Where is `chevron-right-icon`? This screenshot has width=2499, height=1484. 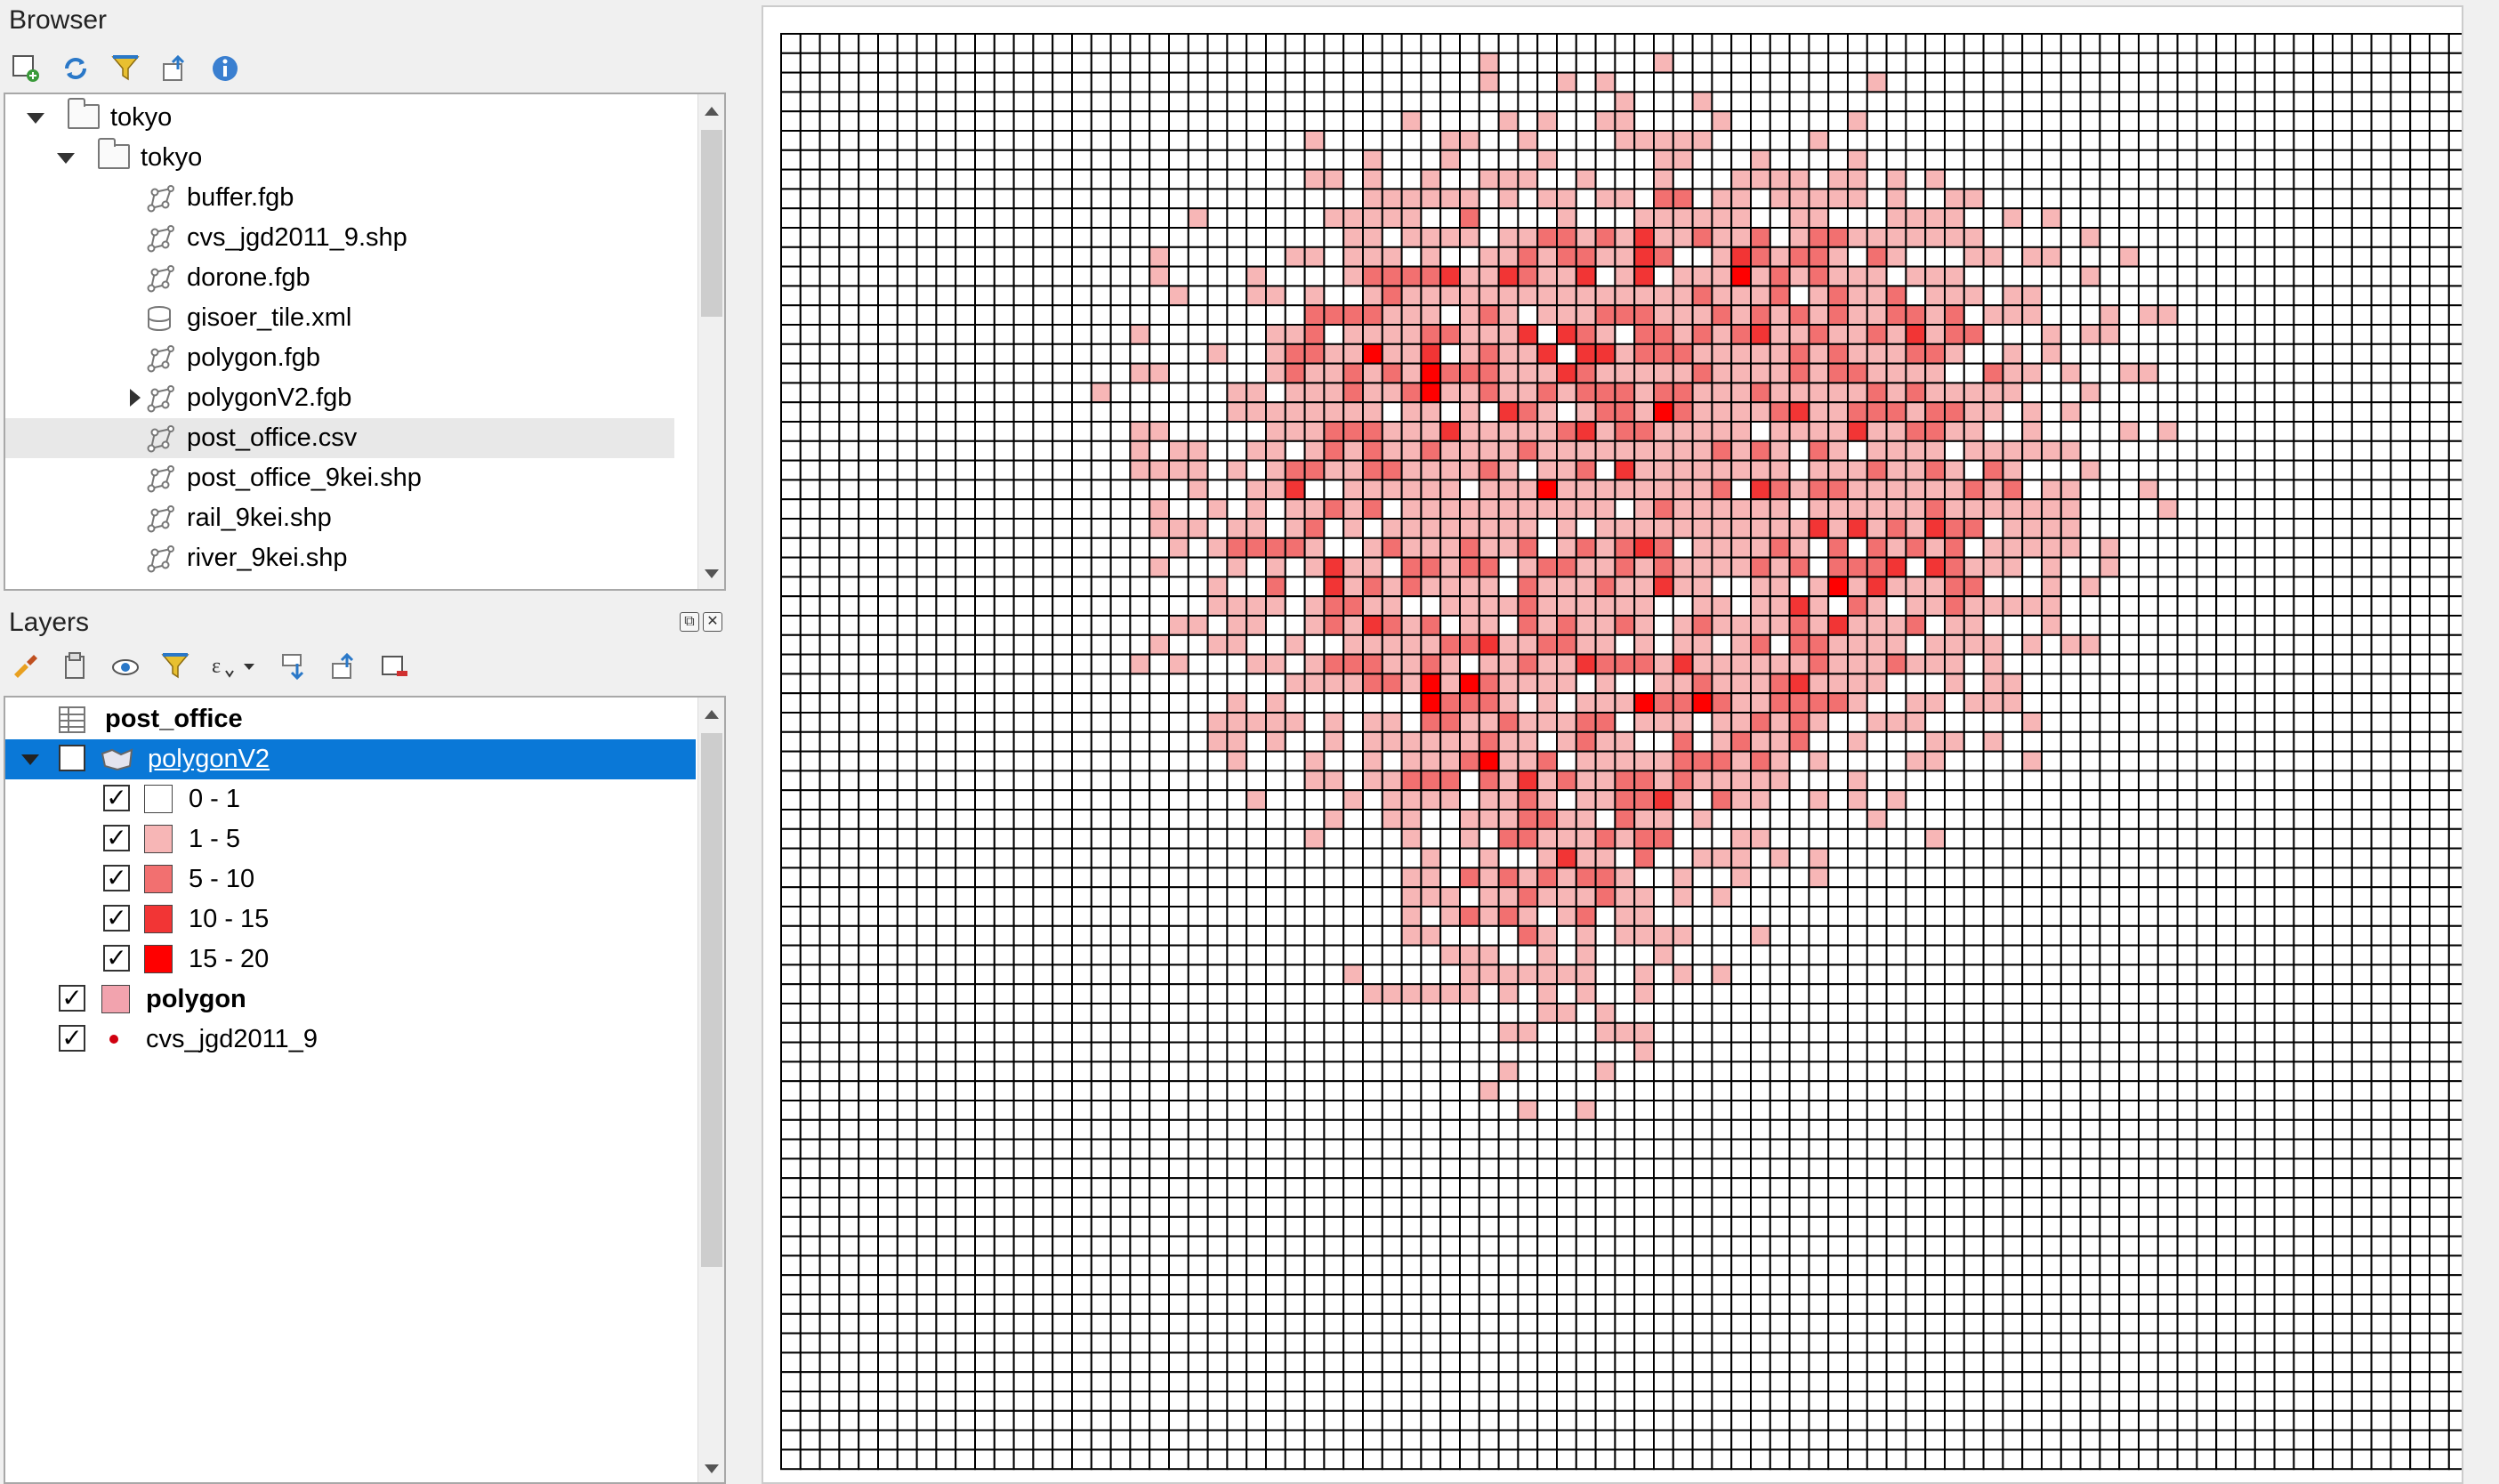 chevron-right-icon is located at coordinates (135, 398).